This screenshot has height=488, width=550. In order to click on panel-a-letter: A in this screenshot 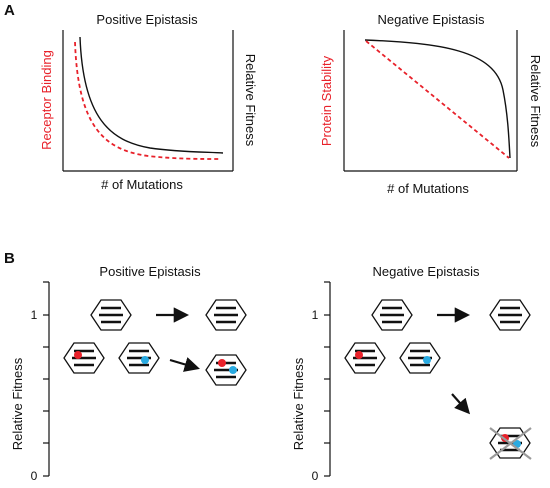, I will do `click(9, 10)`.